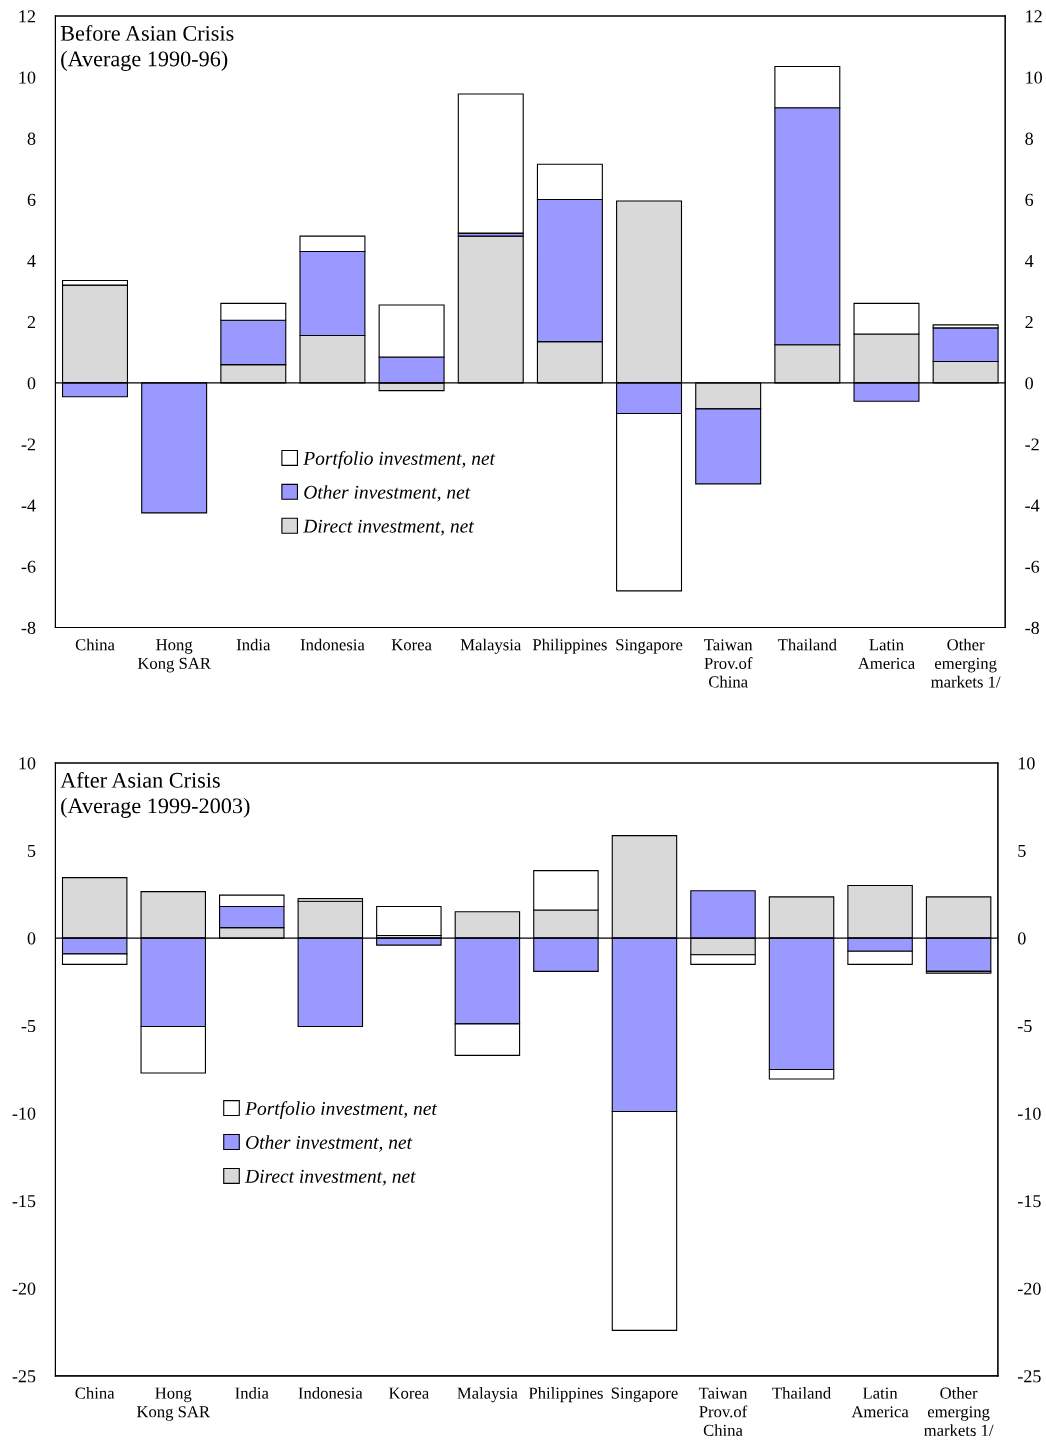  What do you see at coordinates (1029, 322) in the screenshot?
I see `y2-tick-label: 2` at bounding box center [1029, 322].